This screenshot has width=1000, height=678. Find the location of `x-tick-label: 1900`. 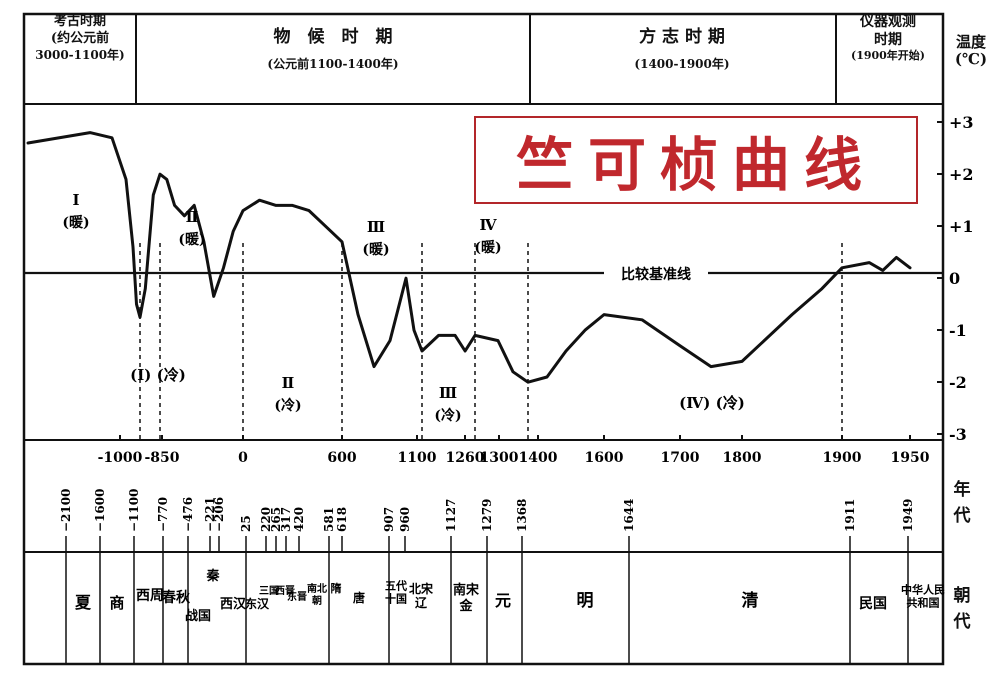

x-tick-label: 1900 is located at coordinates (842, 458).